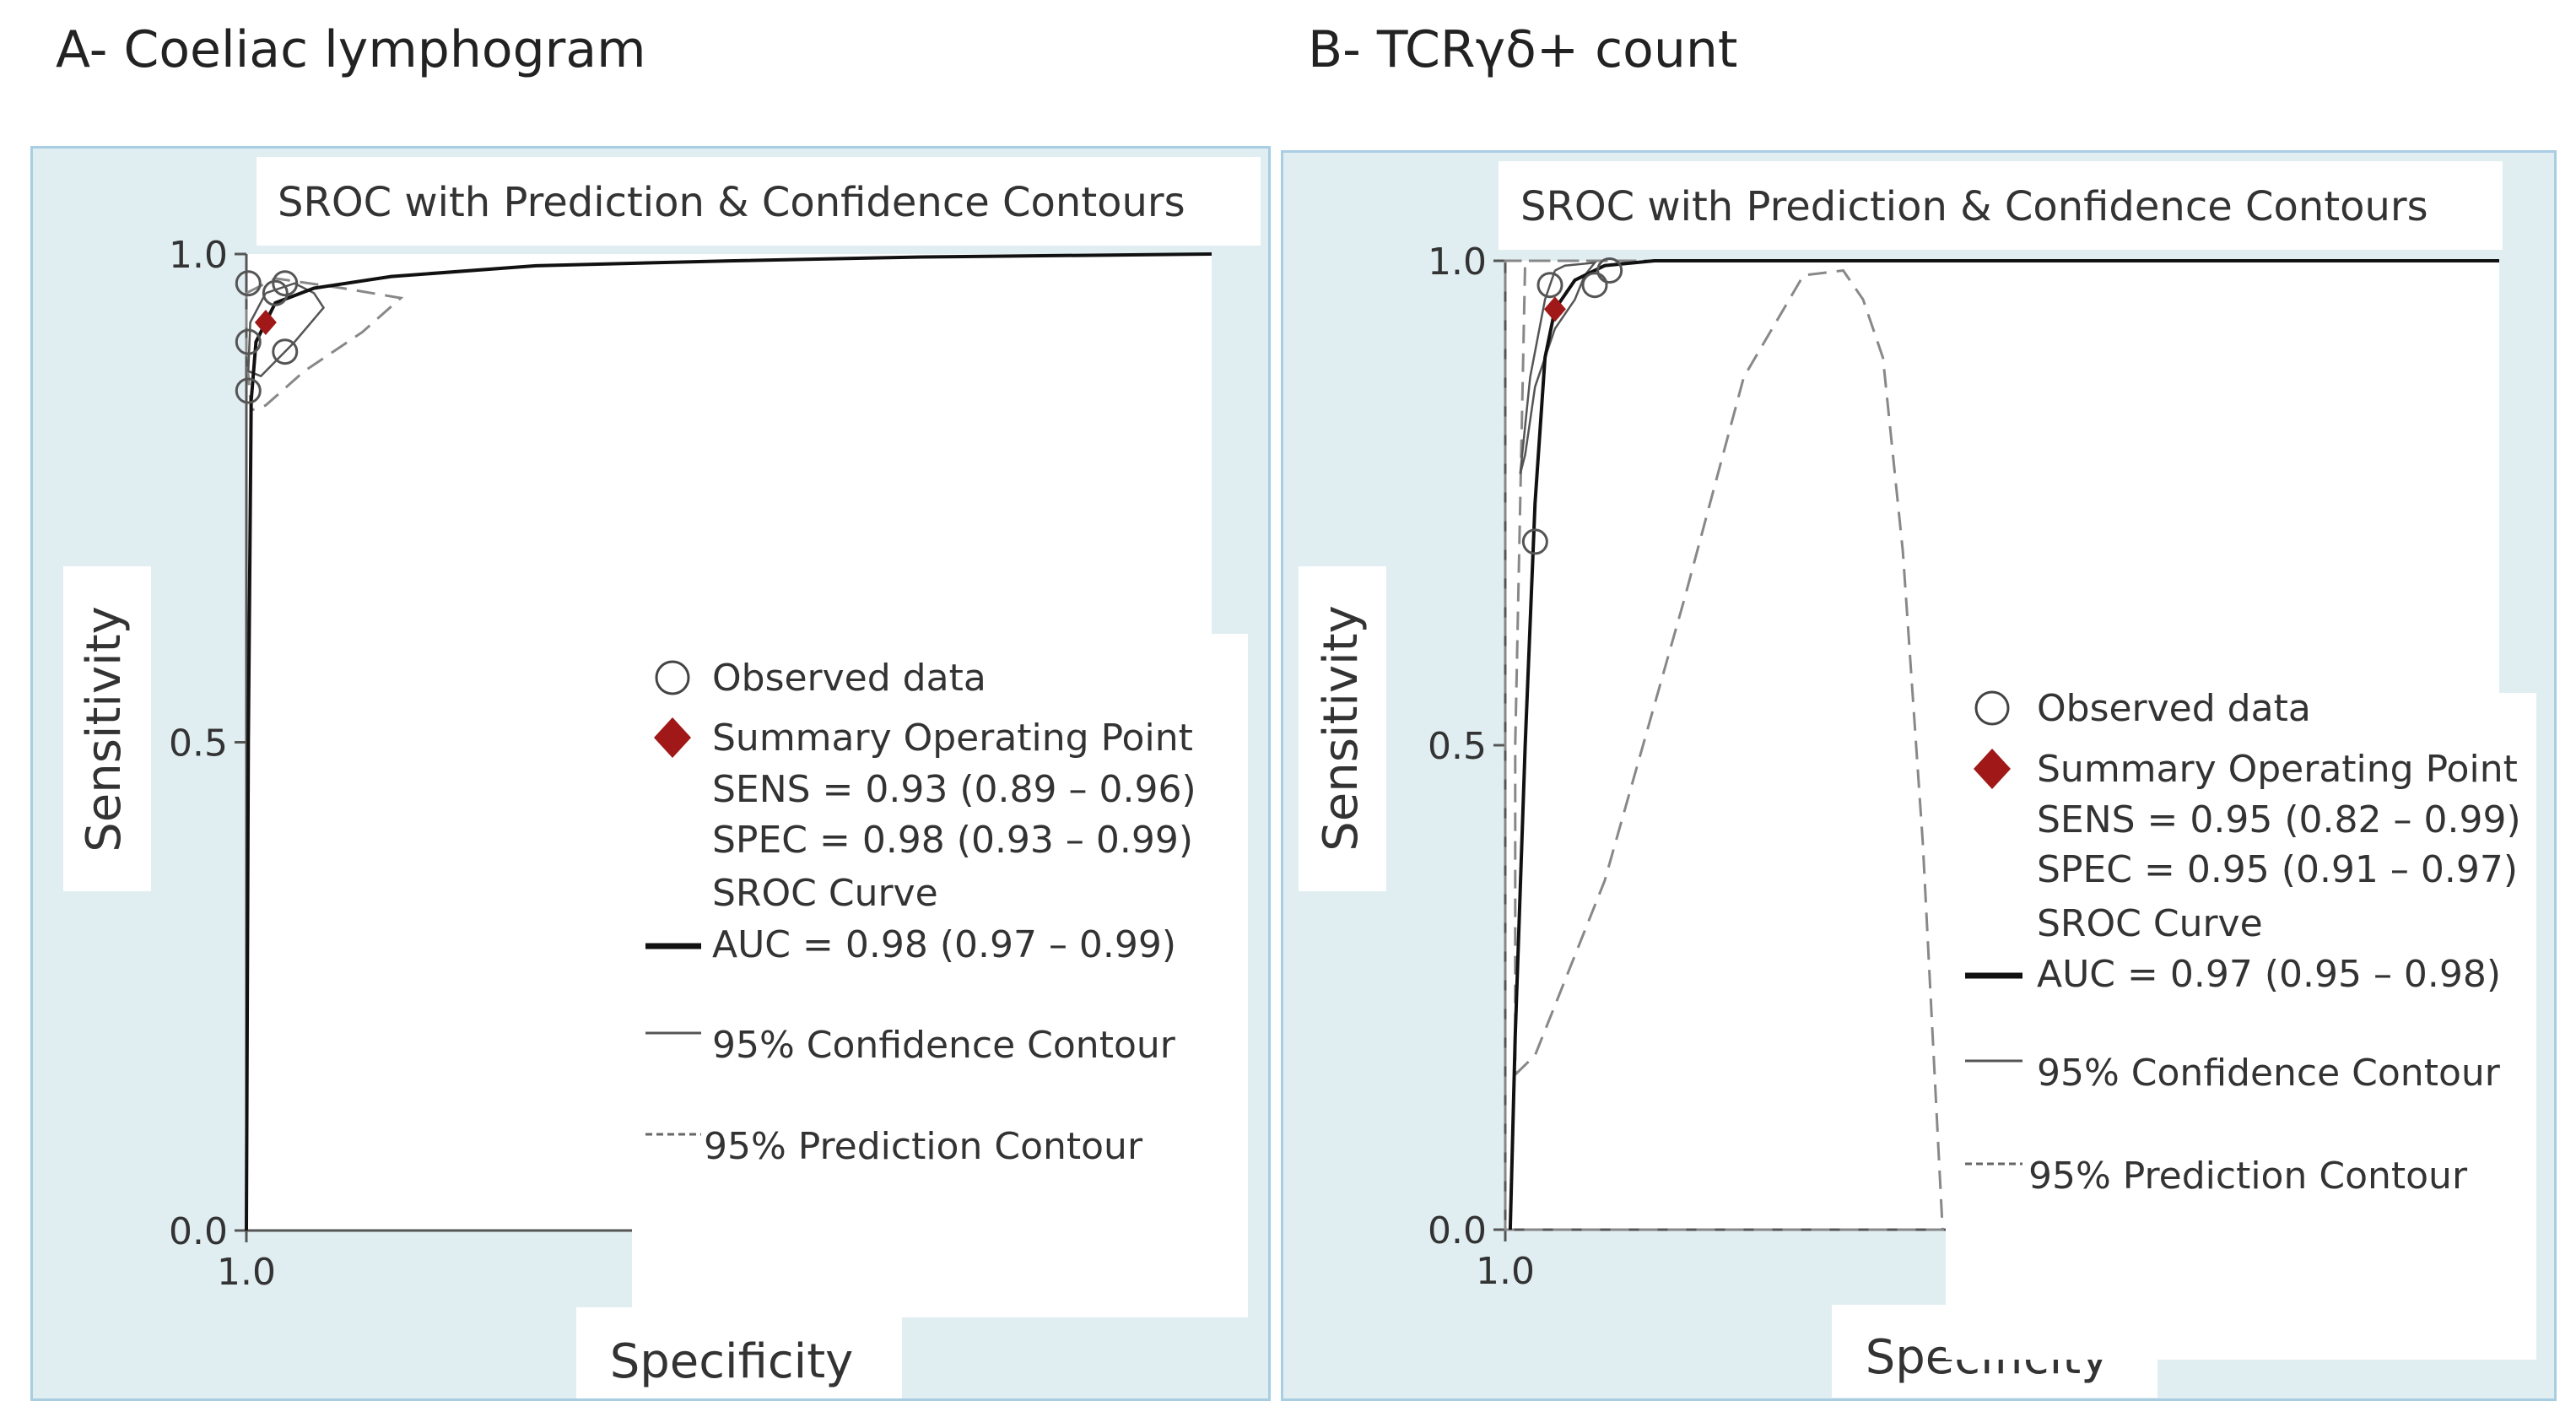 This screenshot has width=2576, height=1428. Describe the element at coordinates (954, 789) in the screenshot. I see `legend-sens-label: SENS = 0.93 (0.89 – 0.96)` at that location.